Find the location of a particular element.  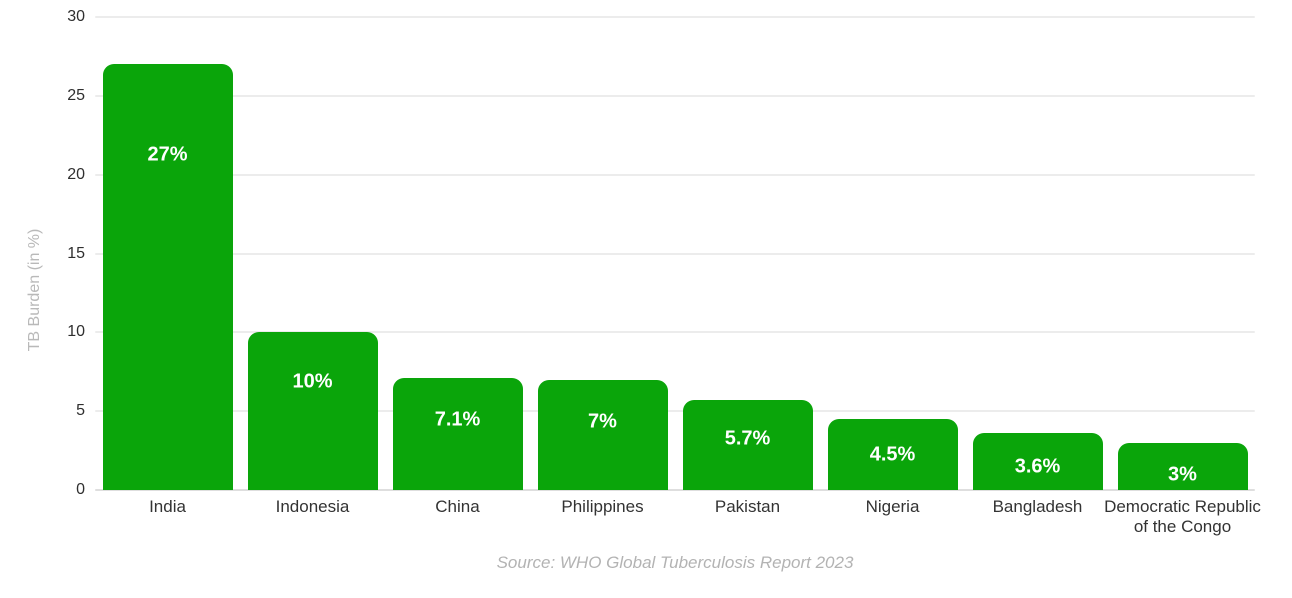

y-tick-label: 25 is located at coordinates (76, 95).